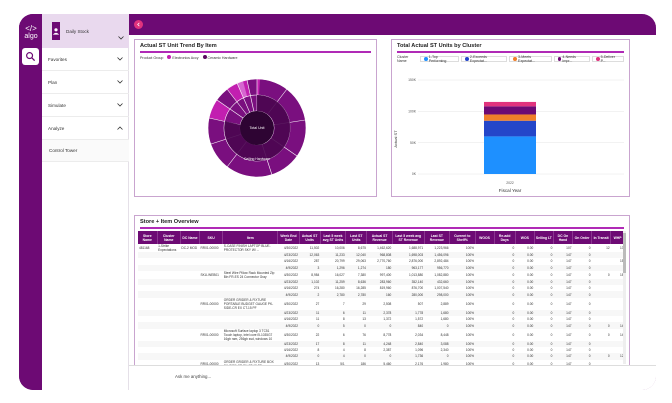  Describe the element at coordinates (211, 237) in the screenshot. I see `column-header: SKU` at that location.